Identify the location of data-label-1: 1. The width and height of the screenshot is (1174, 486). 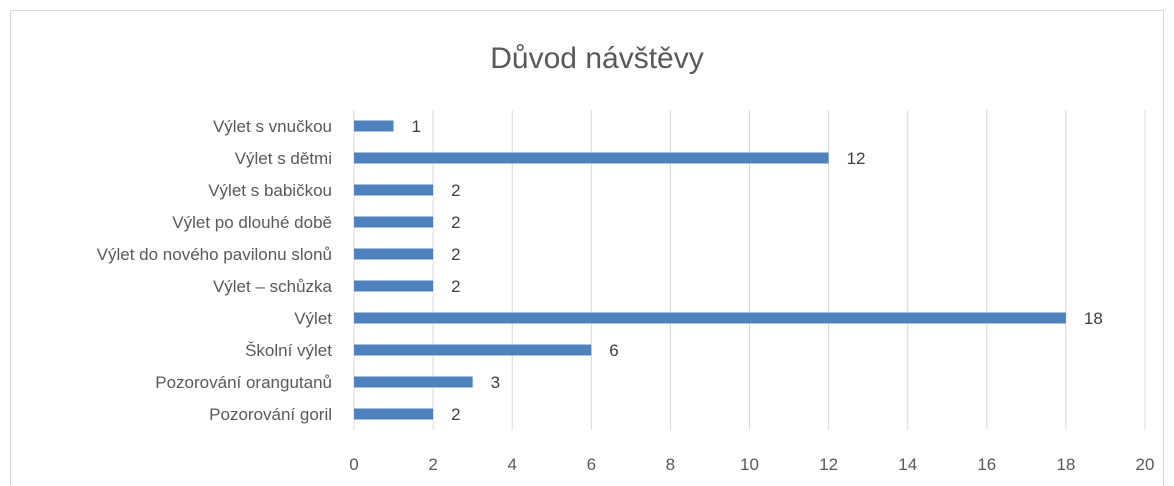
(416, 126).